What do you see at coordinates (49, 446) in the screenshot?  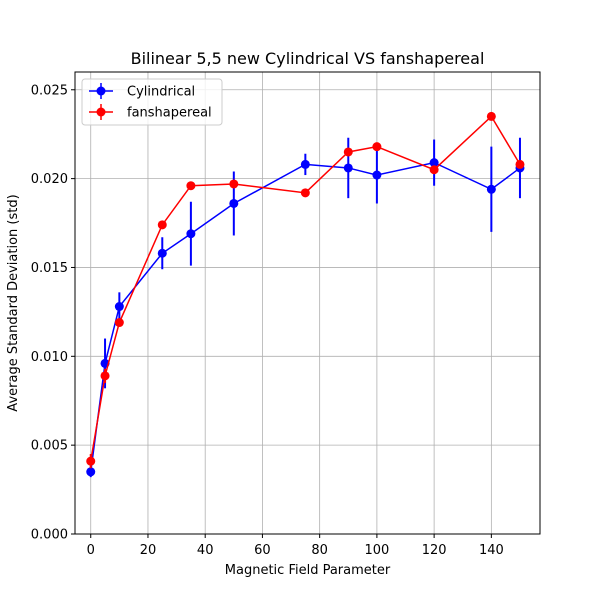 I see `y-tick-label: 0.005` at bounding box center [49, 446].